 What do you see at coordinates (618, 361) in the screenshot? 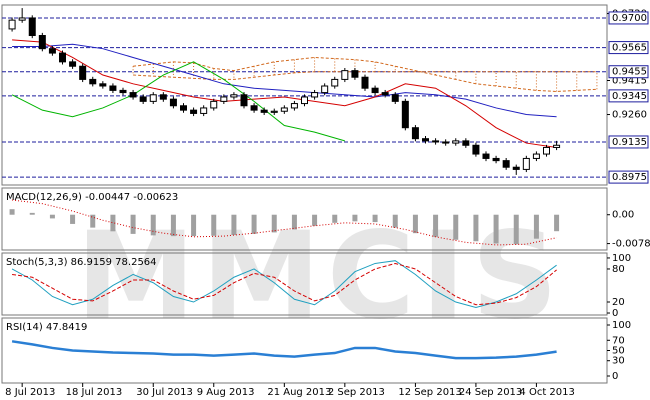
I see `y-tick-label: 30` at bounding box center [618, 361].